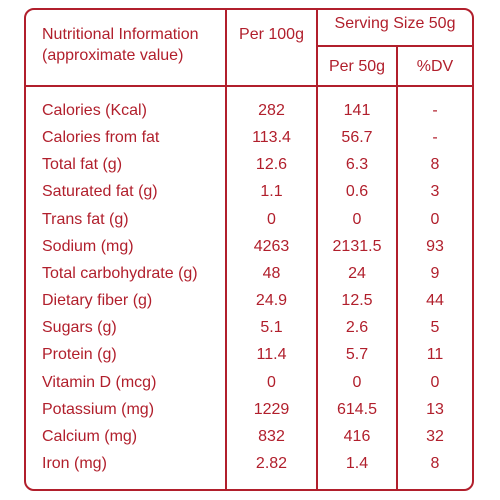 This screenshot has width=500, height=500. Describe the element at coordinates (435, 273) in the screenshot. I see `daily-value: 9` at that location.